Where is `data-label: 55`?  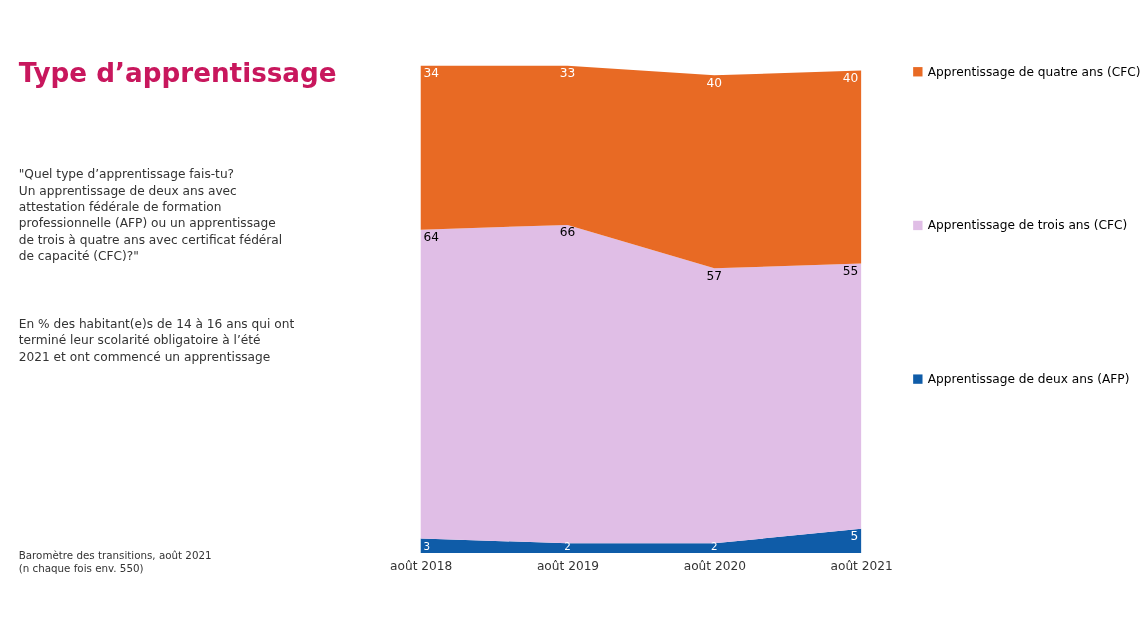 data-label: 55 is located at coordinates (850, 270).